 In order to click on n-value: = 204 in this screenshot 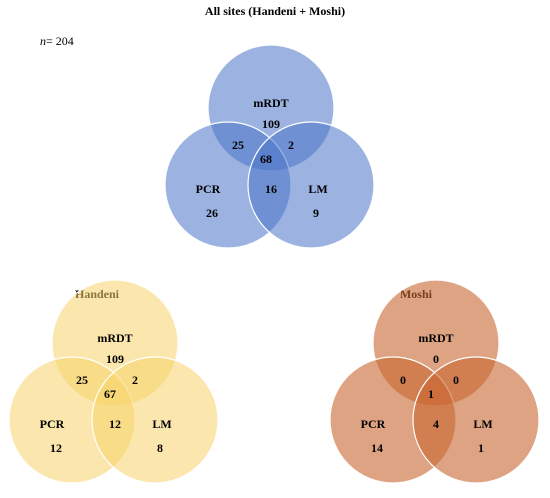, I will do `click(60, 41)`.